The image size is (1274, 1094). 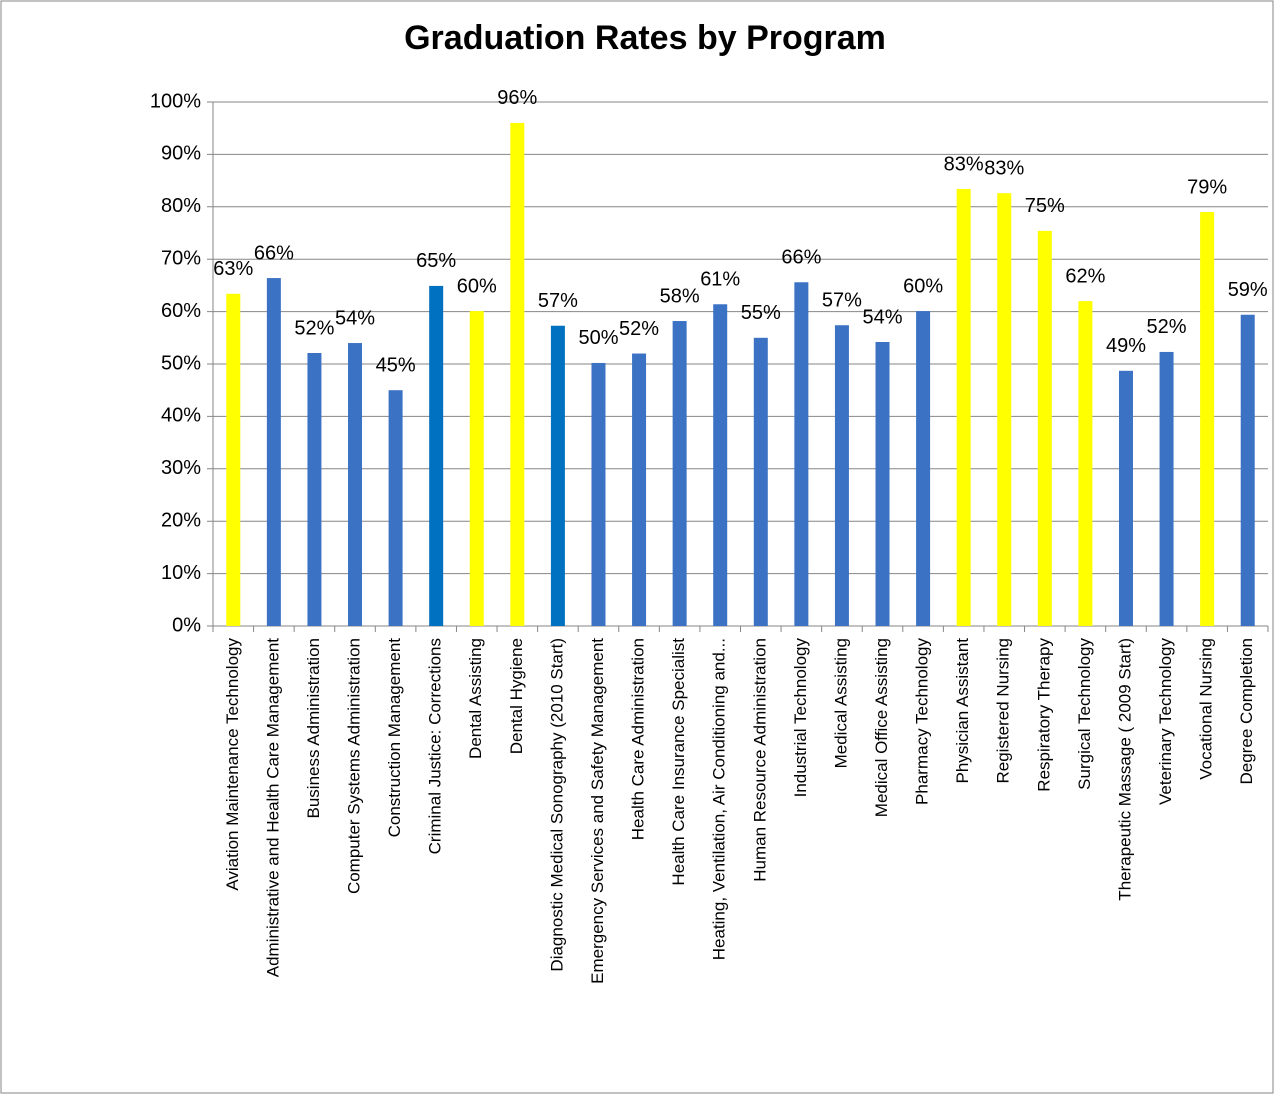 What do you see at coordinates (1165, 721) in the screenshot?
I see `x-tick-label: Veterinary Technology` at bounding box center [1165, 721].